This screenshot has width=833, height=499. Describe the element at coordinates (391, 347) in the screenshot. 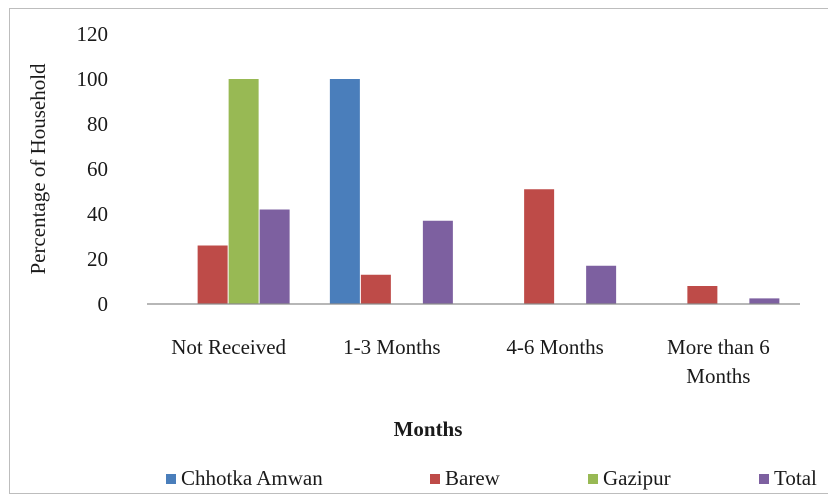

I see `x-tick-label: 1-3 Months` at that location.